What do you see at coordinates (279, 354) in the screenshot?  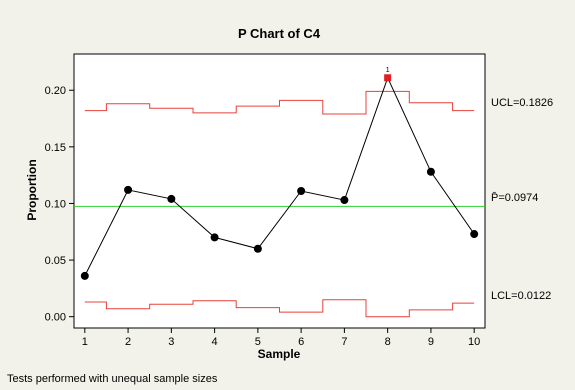 I see `x-axis-label: Sample` at bounding box center [279, 354].